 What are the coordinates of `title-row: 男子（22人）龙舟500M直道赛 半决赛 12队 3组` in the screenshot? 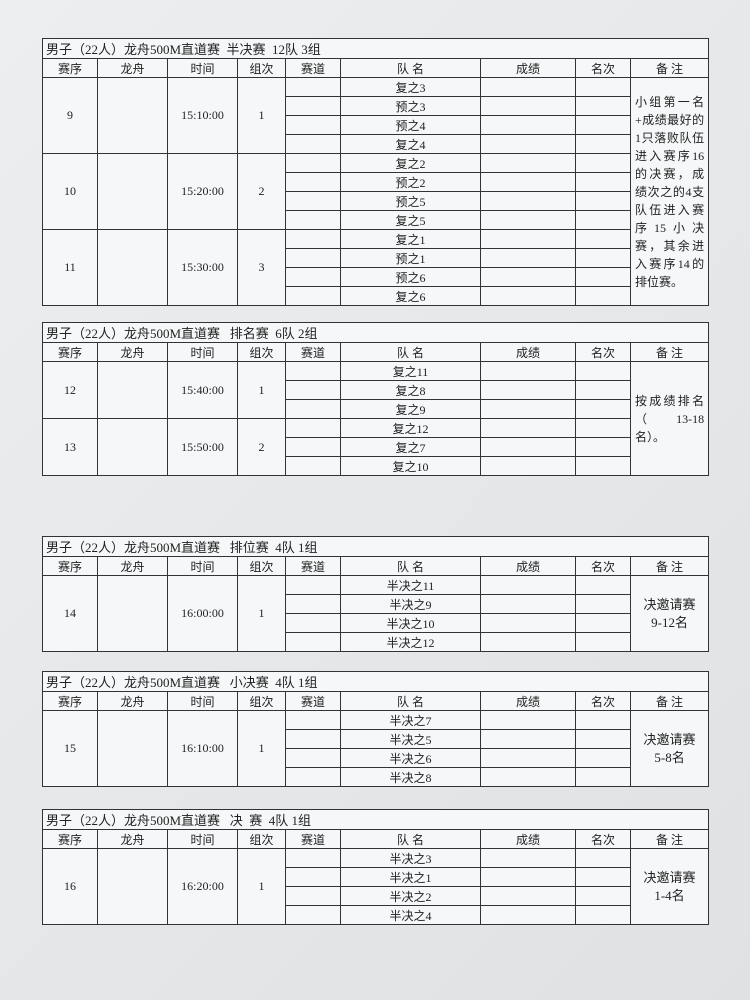 It's located at (375, 48).